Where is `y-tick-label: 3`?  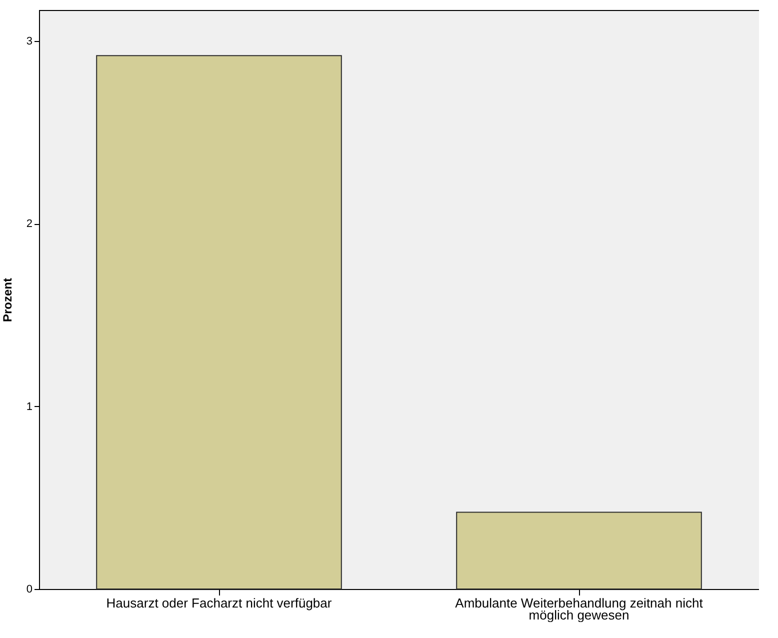
y-tick-label: 3 is located at coordinates (29, 42).